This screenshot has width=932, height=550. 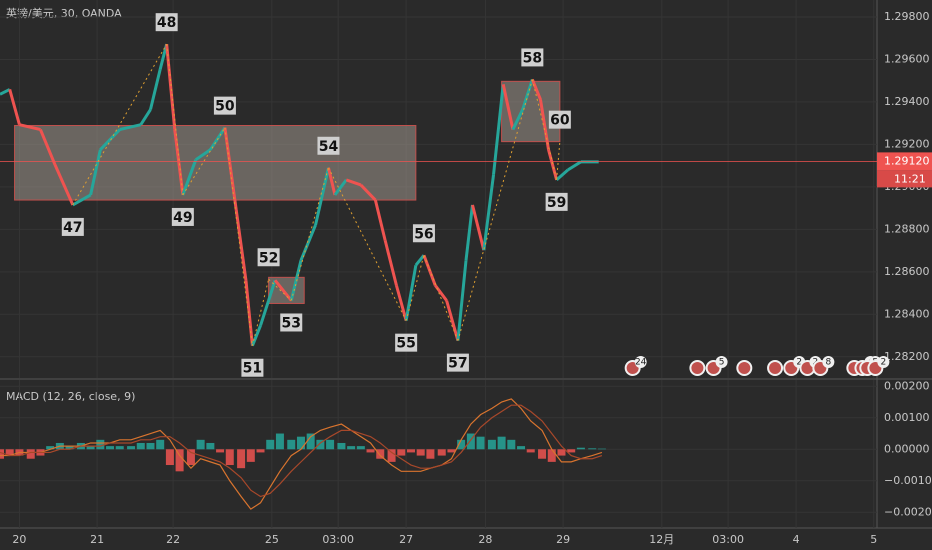 I want to click on wave-label: 58, so click(x=532, y=58).